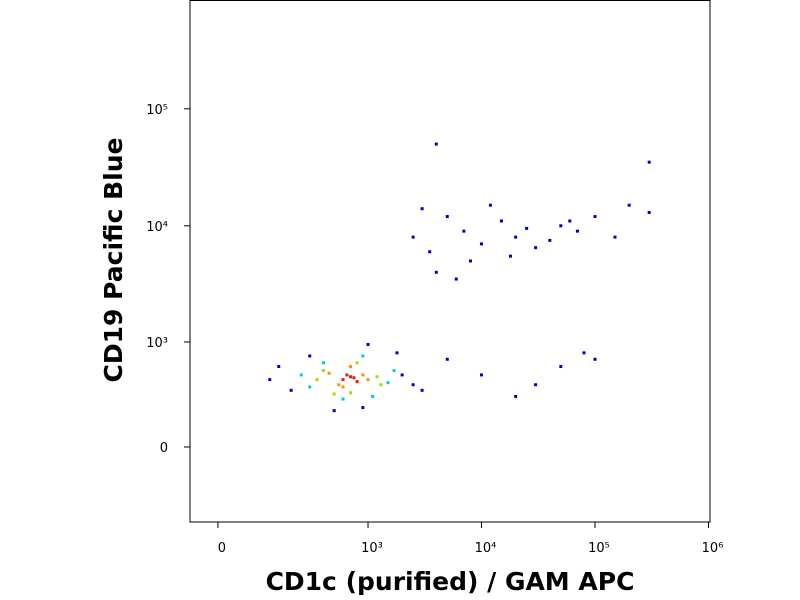 The width and height of the screenshot is (800, 600). I want to click on x-tick-label: 10⁵, so click(599, 548).